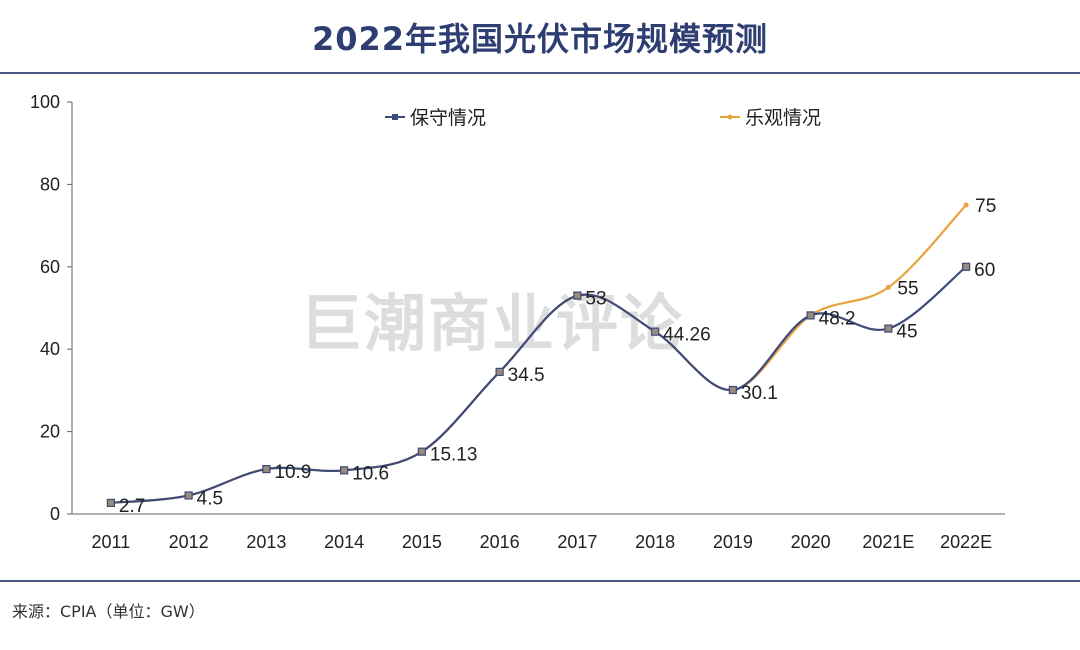 The image size is (1080, 650). I want to click on y-tick-label: 100, so click(45, 102).